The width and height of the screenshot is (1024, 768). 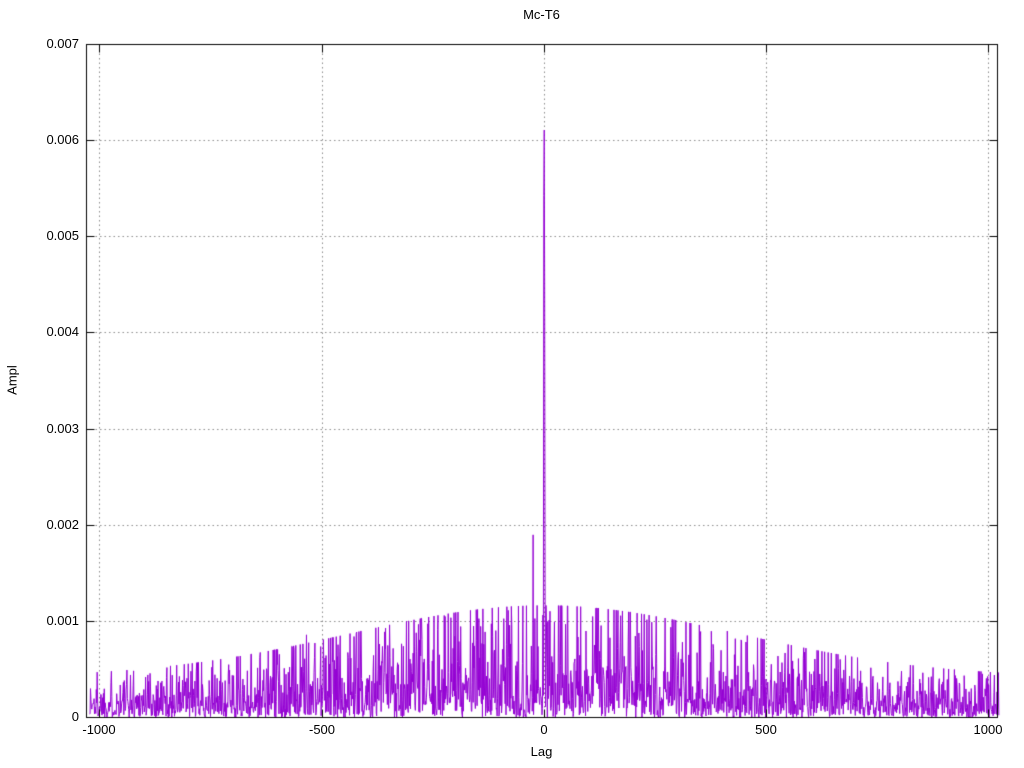 What do you see at coordinates (62, 524) in the screenshot?
I see `y-tick-label: 0.002` at bounding box center [62, 524].